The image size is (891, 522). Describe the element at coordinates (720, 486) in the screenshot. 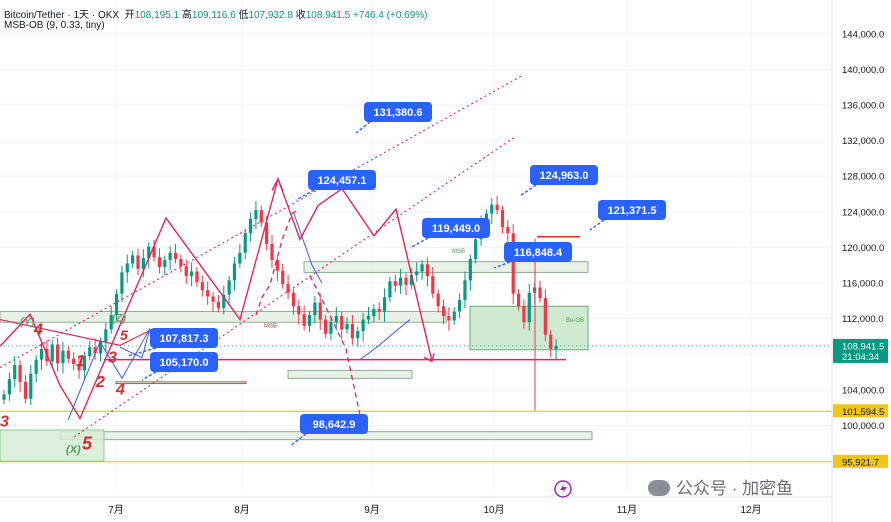

I see `watermark: 公众号 · 加密鱼` at that location.